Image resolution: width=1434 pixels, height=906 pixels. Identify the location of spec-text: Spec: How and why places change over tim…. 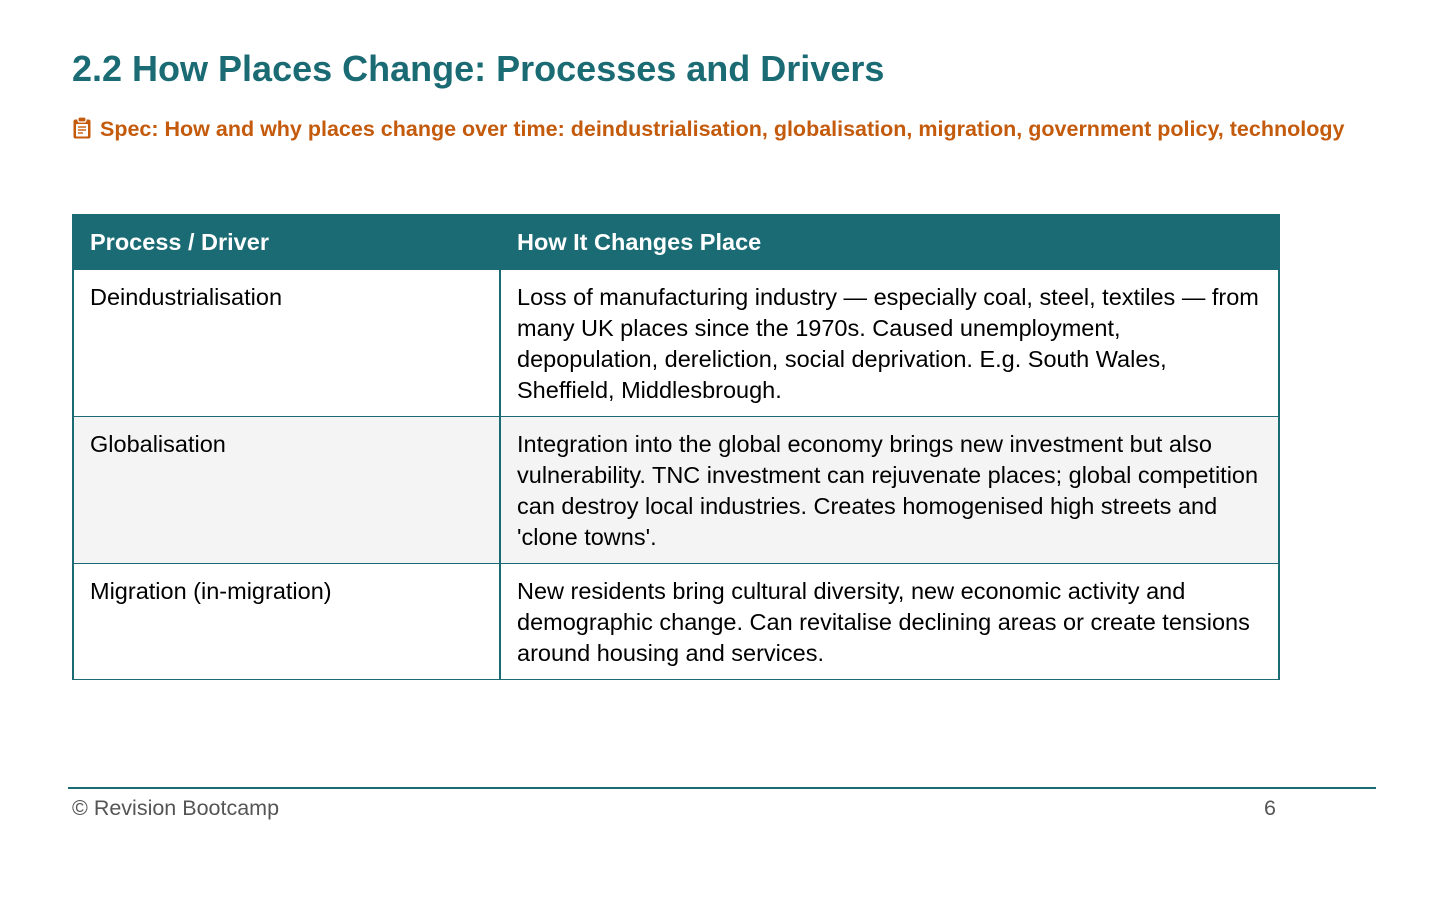
(722, 129).